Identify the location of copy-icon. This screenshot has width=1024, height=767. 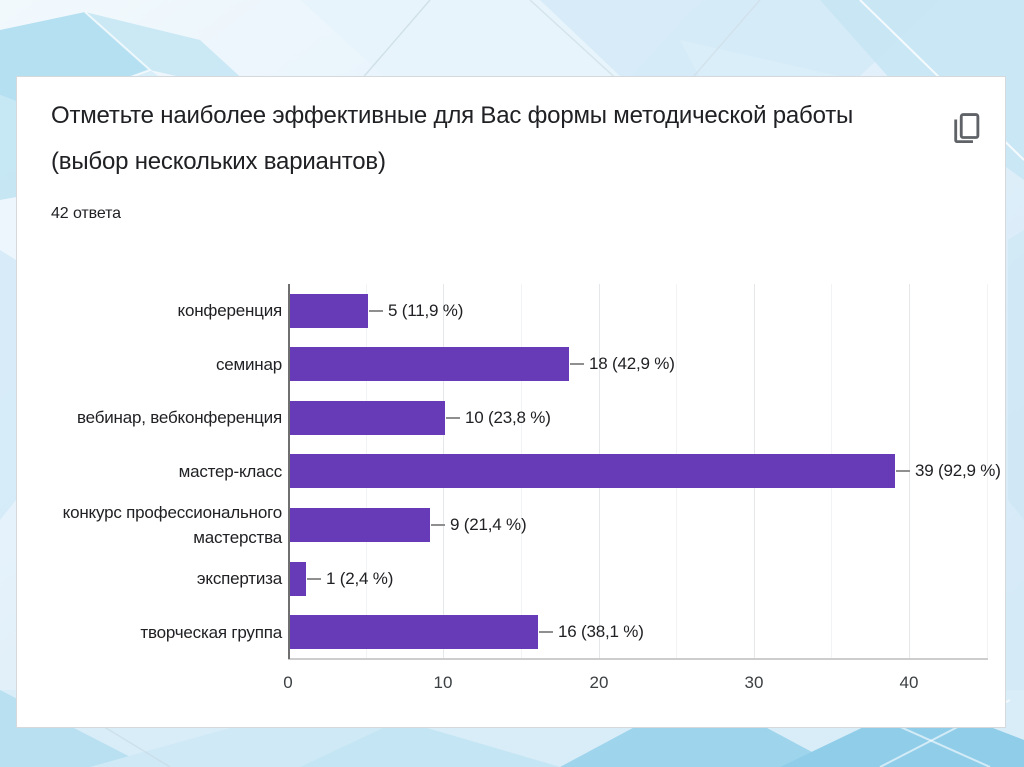
(967, 128).